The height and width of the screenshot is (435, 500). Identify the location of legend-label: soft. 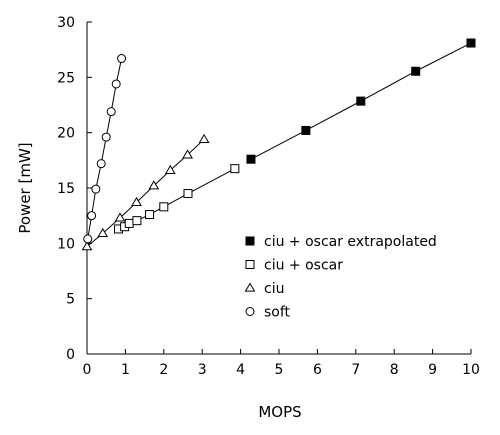
(277, 313).